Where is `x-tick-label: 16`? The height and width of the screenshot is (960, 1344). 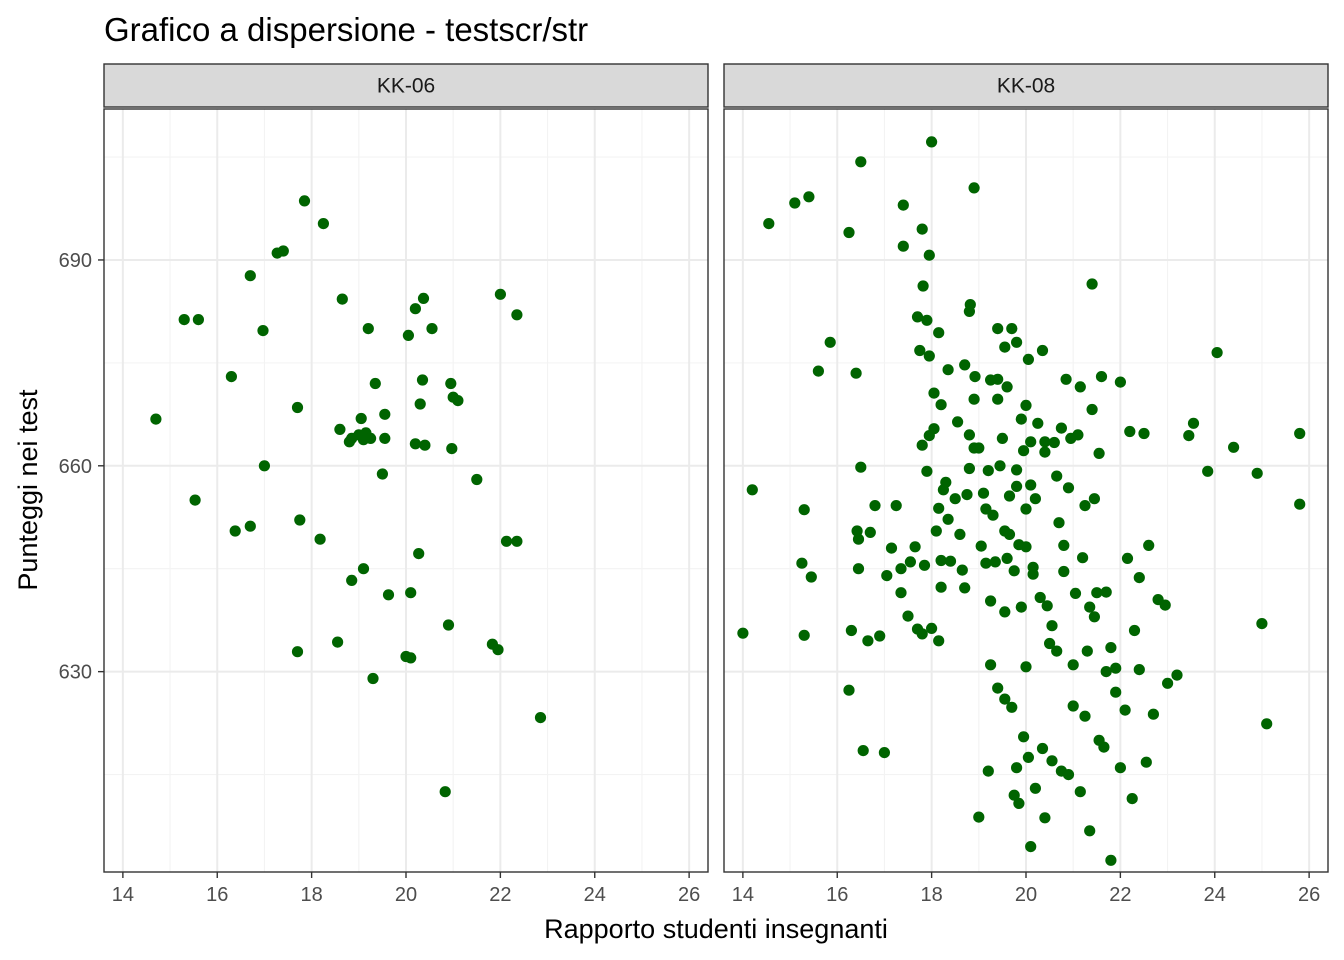 x-tick-label: 16 is located at coordinates (837, 895).